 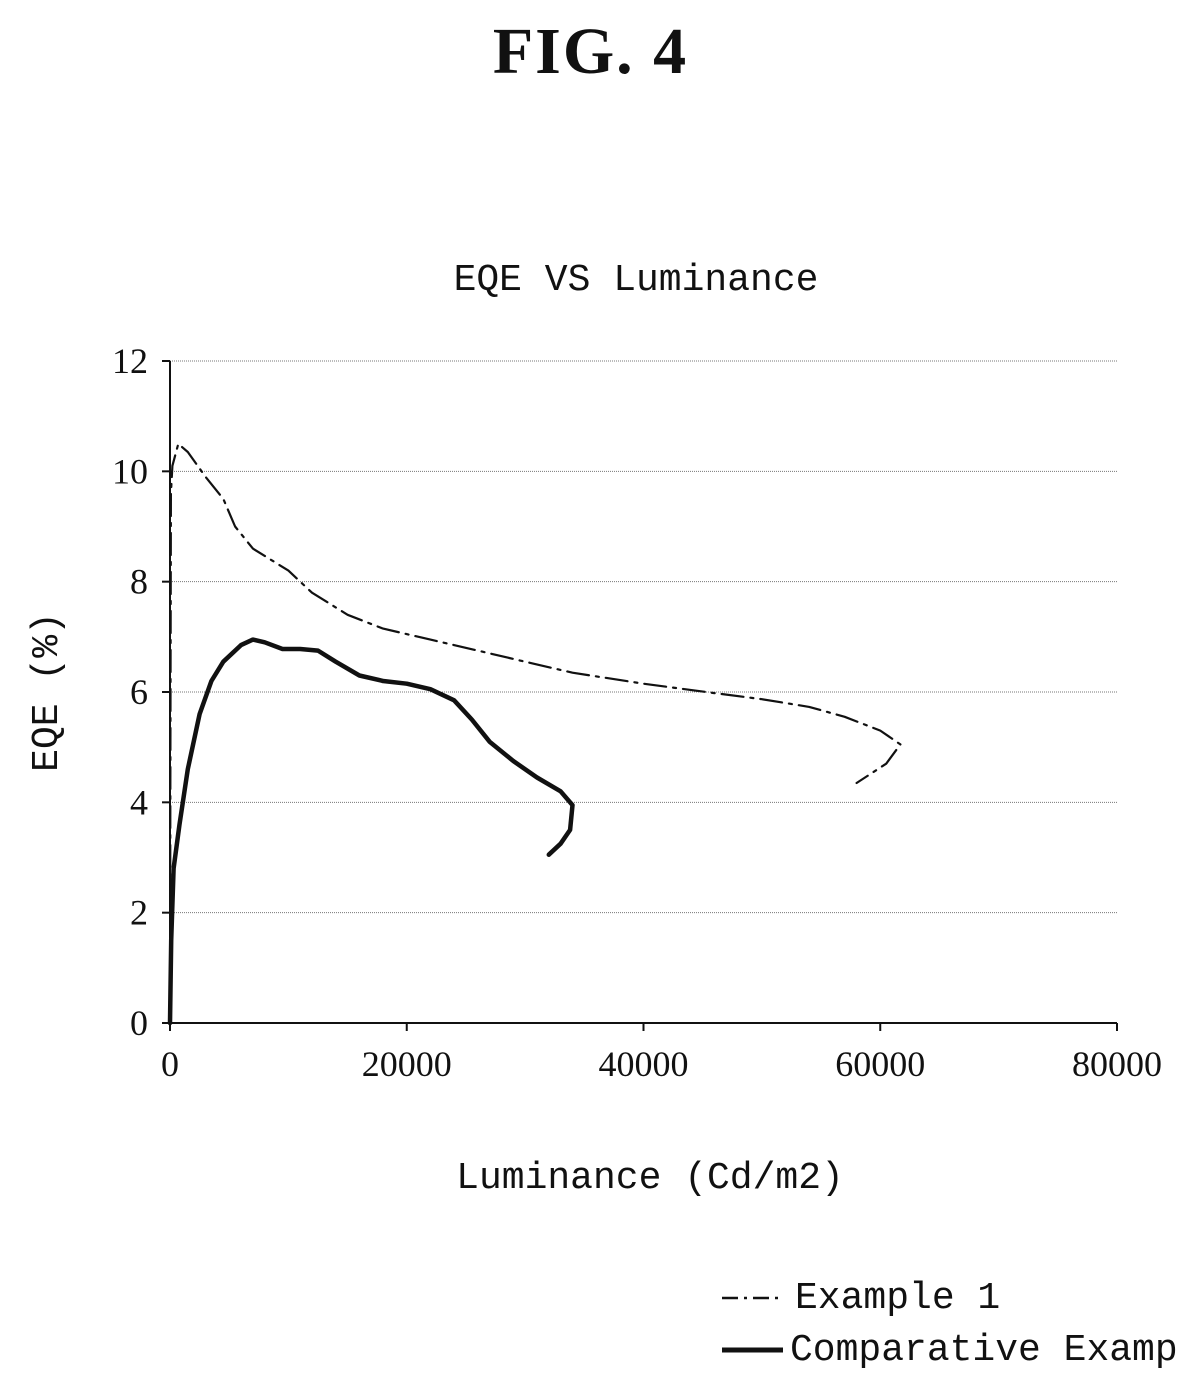 I want to click on y-tick-label-12: 12, so click(x=130, y=361).